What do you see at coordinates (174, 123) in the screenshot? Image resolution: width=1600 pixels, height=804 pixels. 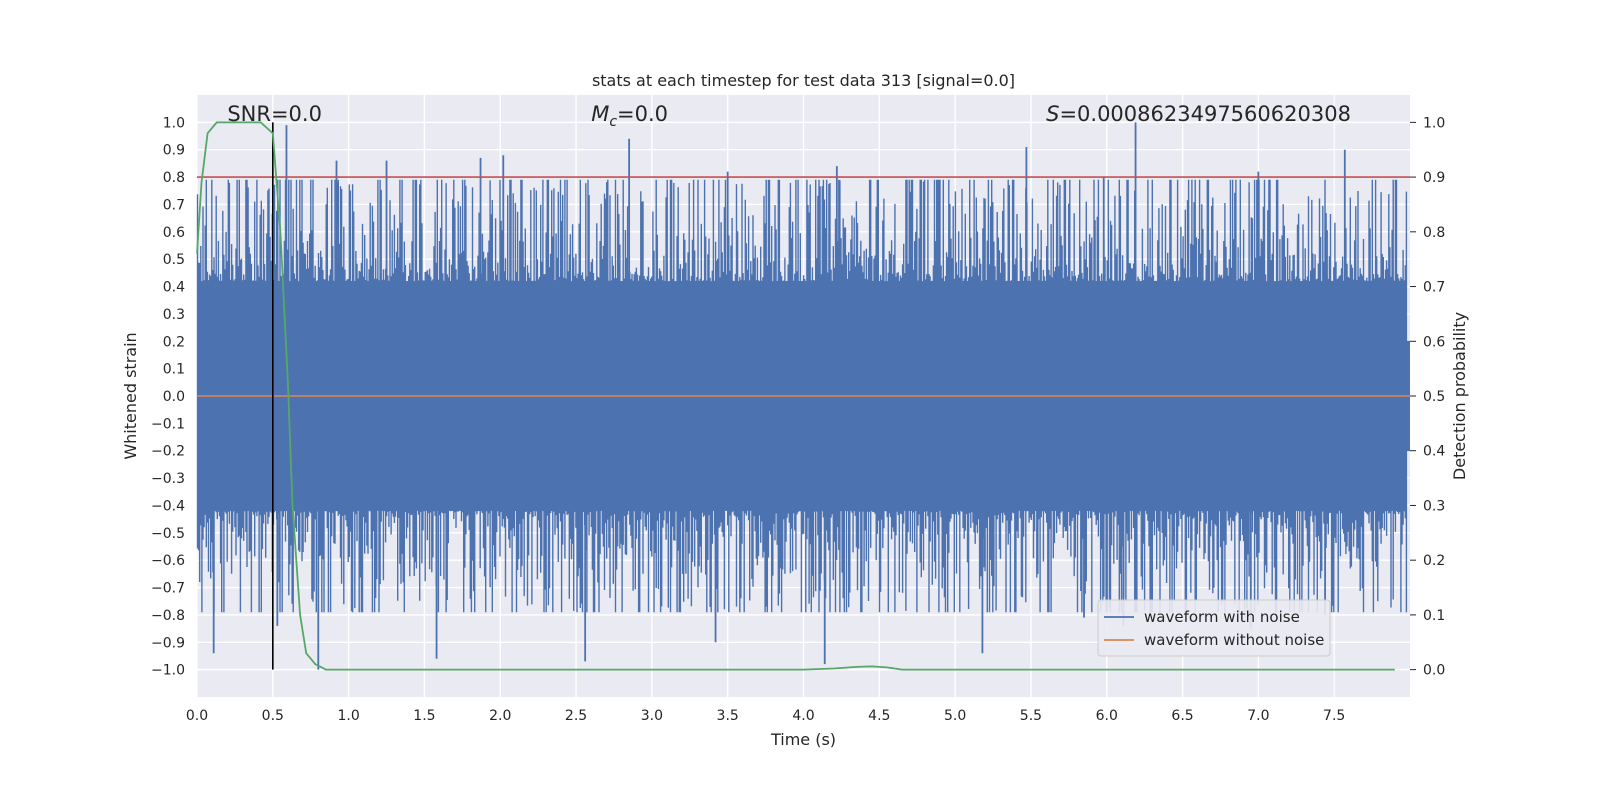 I see `y-tick-label: 1.0` at bounding box center [174, 123].